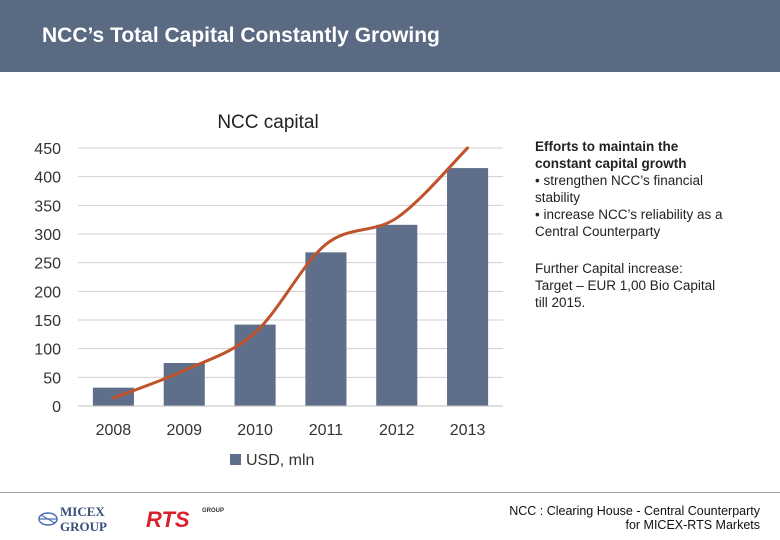 The image size is (780, 540). Describe the element at coordinates (213, 511) in the screenshot. I see `rts-logo-sub: GROUP` at that location.